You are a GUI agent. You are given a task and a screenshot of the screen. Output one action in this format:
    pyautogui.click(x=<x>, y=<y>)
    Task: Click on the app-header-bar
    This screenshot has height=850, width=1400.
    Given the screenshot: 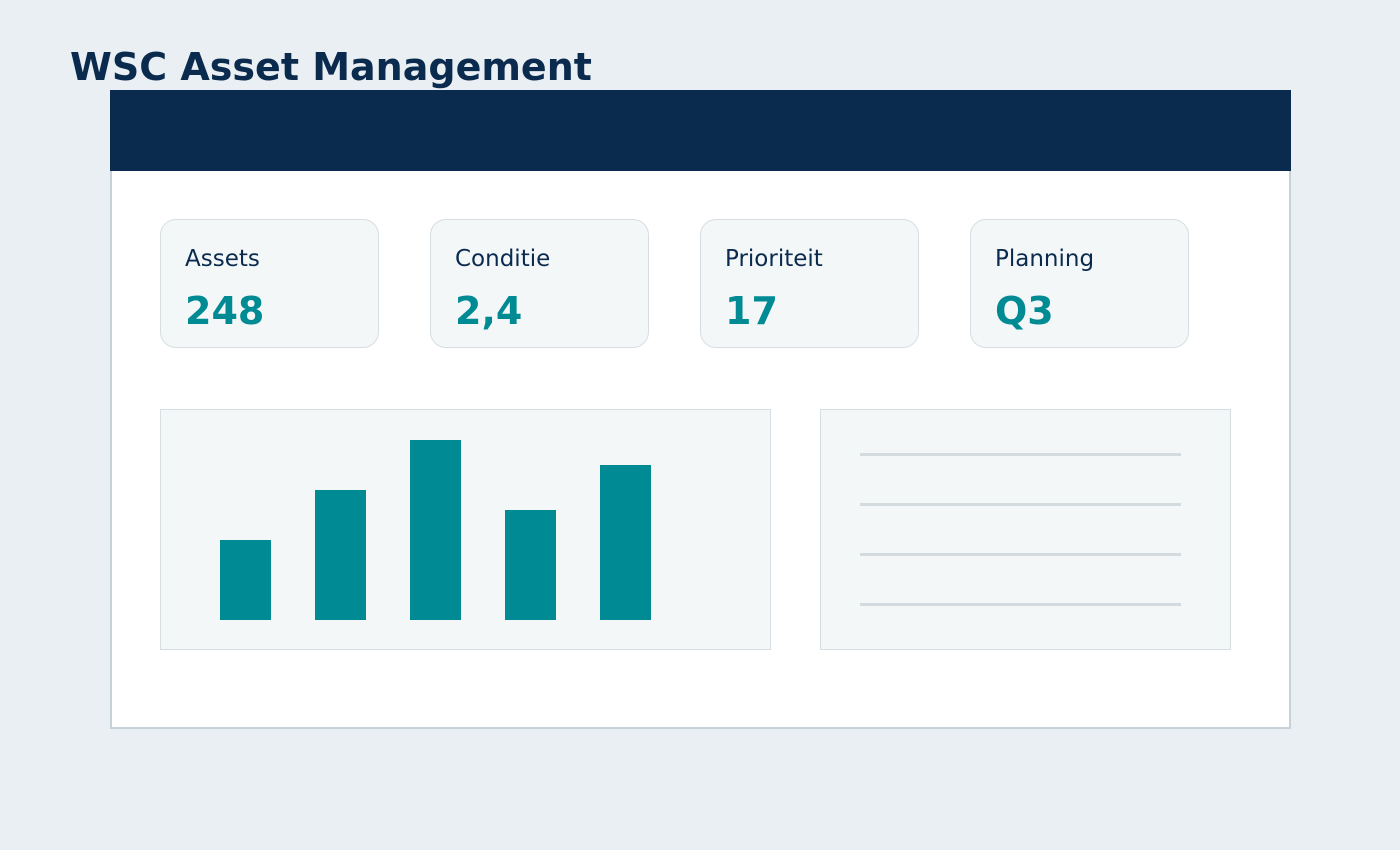 What is the action you would take?
    pyautogui.click(x=700, y=130)
    